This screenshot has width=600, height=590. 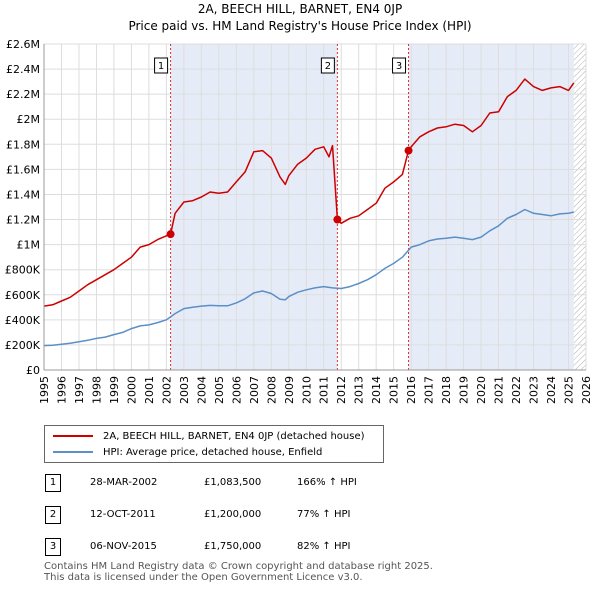 What do you see at coordinates (219, 390) in the screenshot?
I see `x-tick-label: 2005` at bounding box center [219, 390].